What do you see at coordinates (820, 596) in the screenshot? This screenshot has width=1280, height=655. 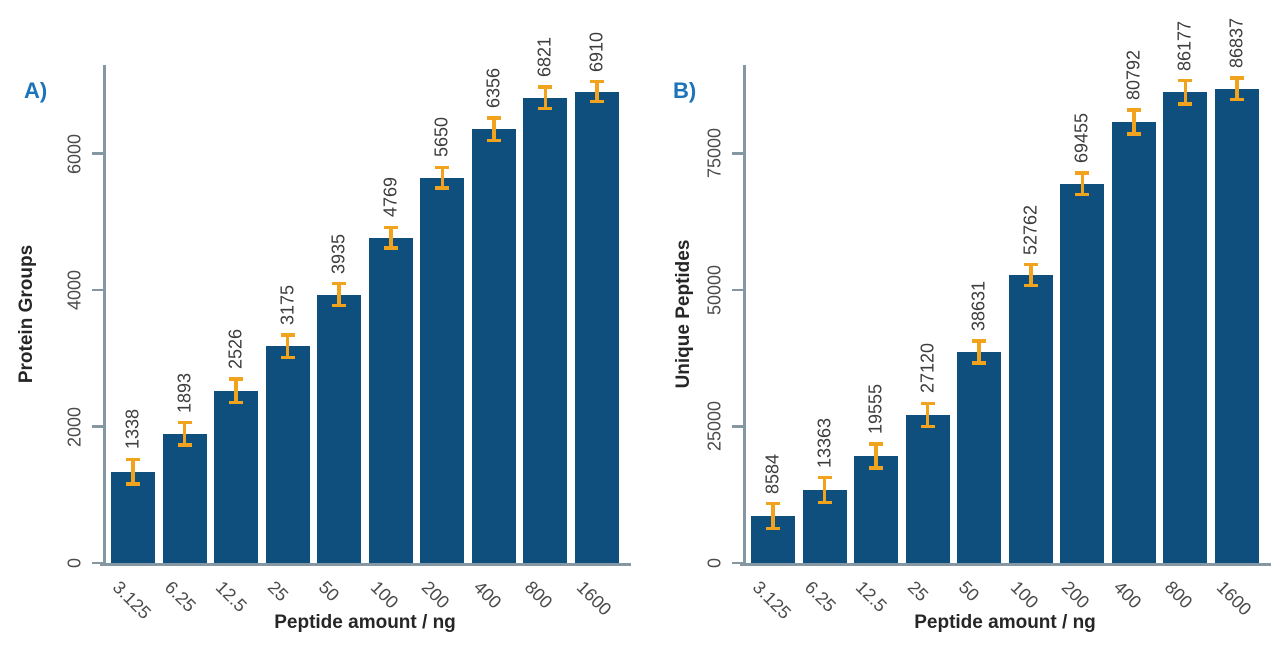 I see `panel-b-x-tick-label: 6.25` at bounding box center [820, 596].